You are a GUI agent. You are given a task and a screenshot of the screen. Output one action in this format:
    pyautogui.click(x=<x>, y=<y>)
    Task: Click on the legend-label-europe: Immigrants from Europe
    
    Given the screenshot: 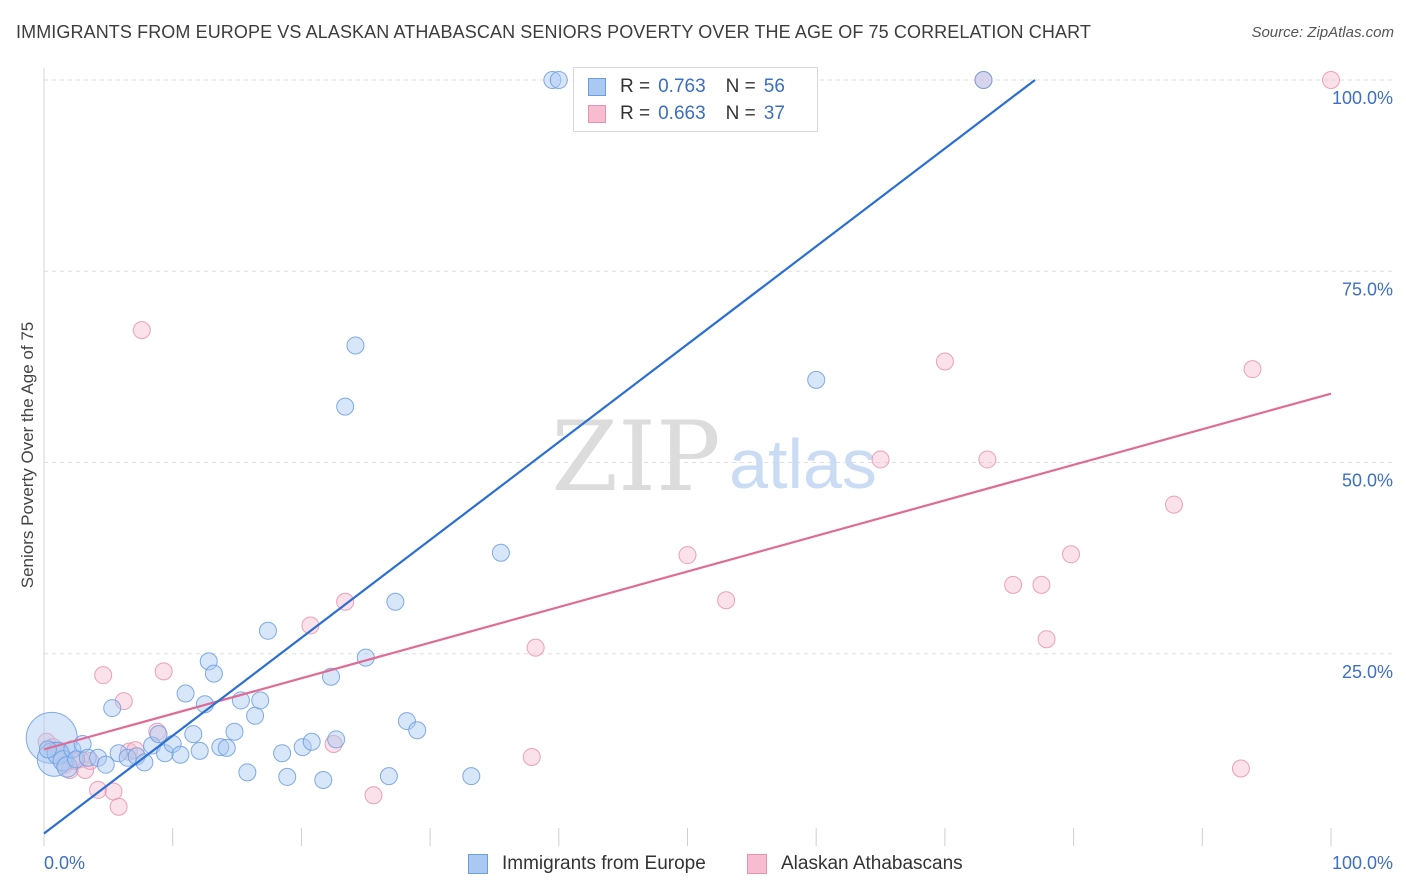 What is the action you would take?
    pyautogui.click(x=604, y=863)
    